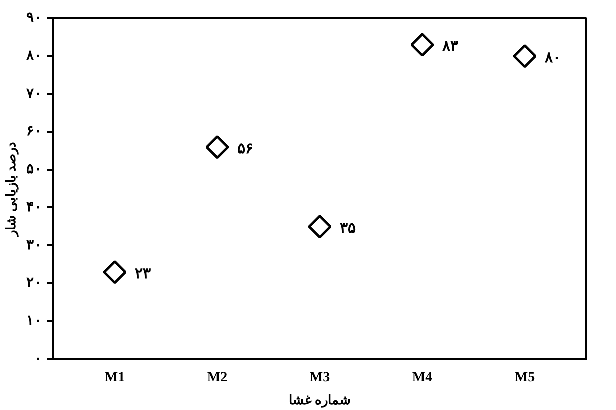 This screenshot has height=410, width=616. What do you see at coordinates (34, 94) in the screenshot?
I see `y-tick-label: ۷۰` at bounding box center [34, 94].